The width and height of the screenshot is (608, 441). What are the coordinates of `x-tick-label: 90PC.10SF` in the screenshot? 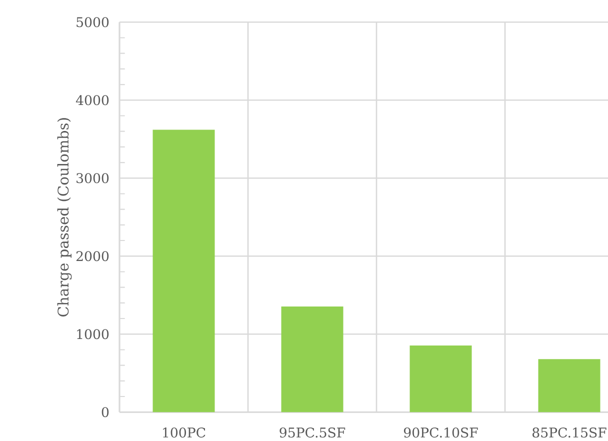 It's located at (441, 432).